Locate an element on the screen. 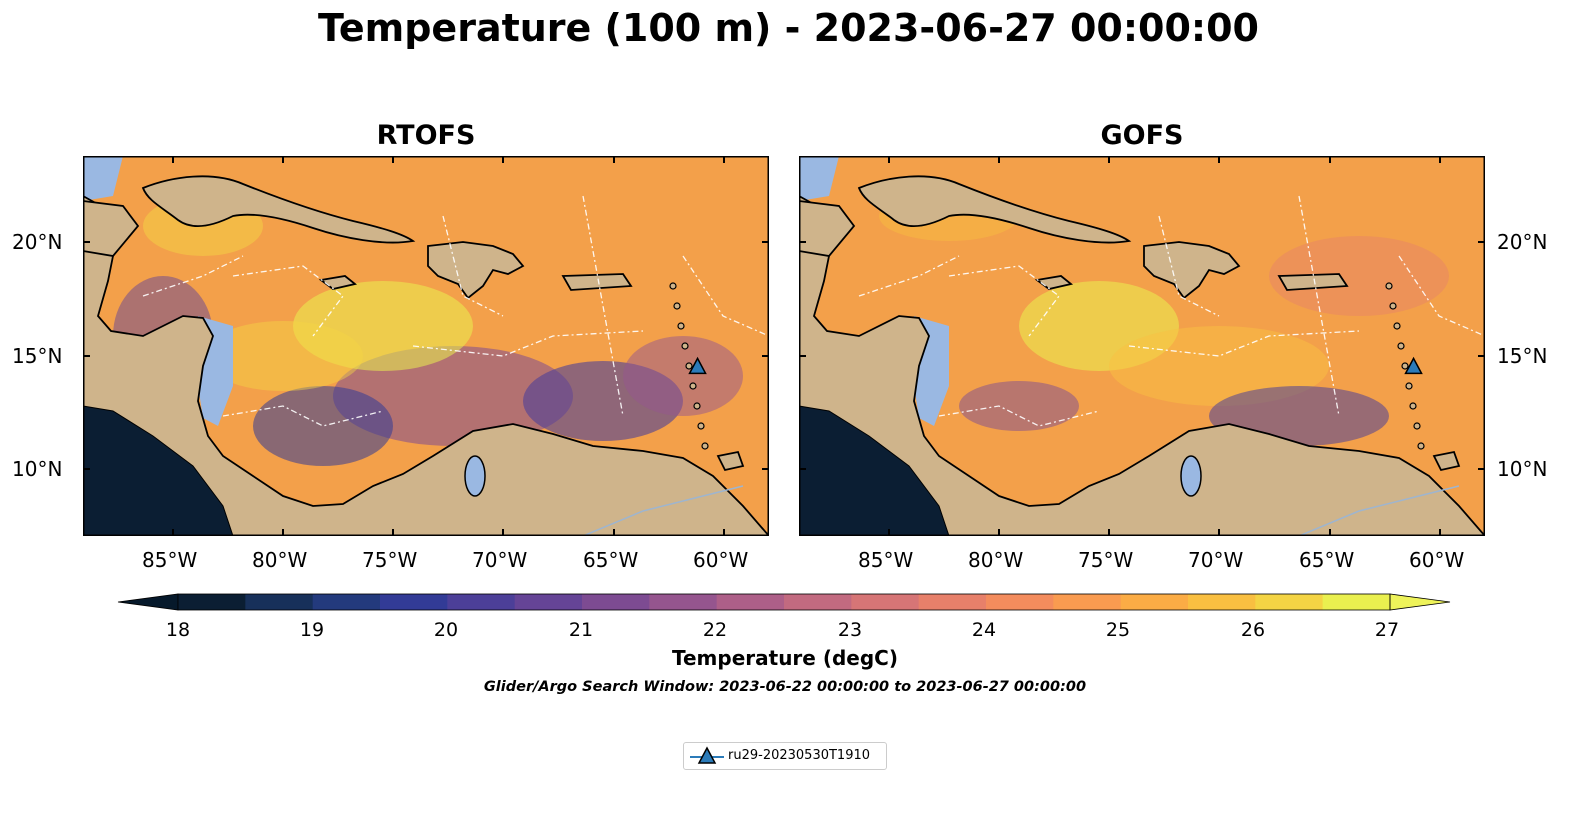 The width and height of the screenshot is (1577, 827). colorbar-tick-label: 18 is located at coordinates (178, 630).